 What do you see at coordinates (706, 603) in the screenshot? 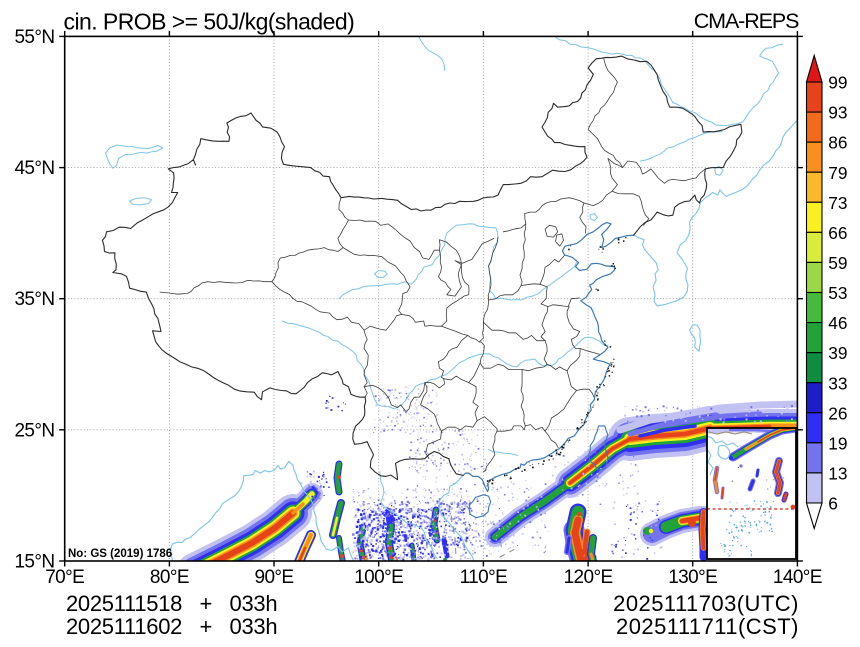
I see `svg-text: 2025111703(UTC)` at bounding box center [706, 603].